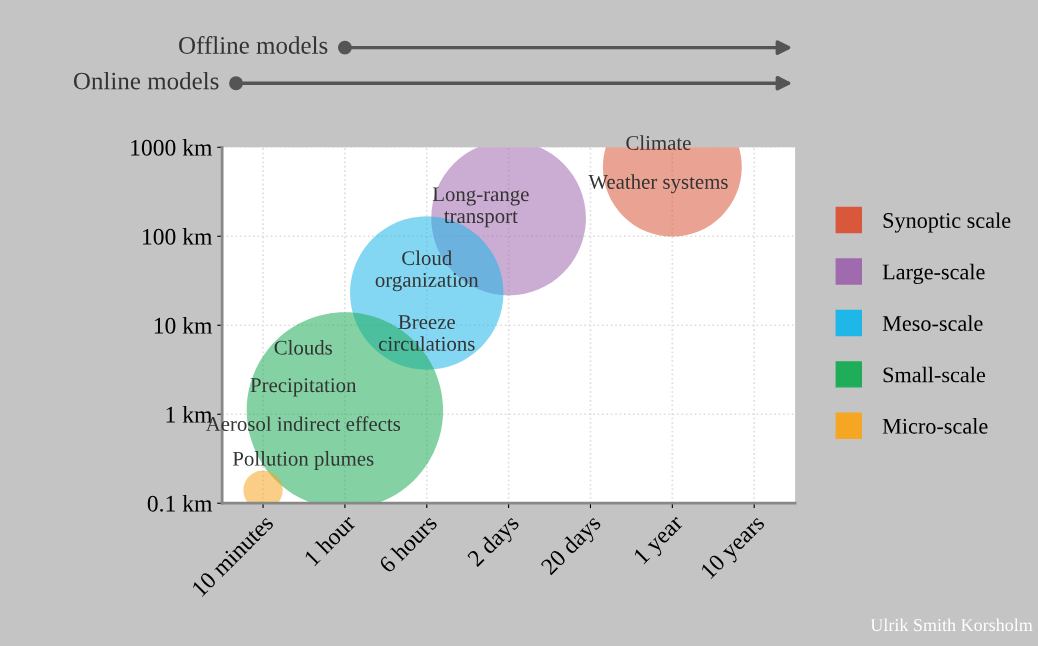  What do you see at coordinates (660, 540) in the screenshot?
I see `x-tick-label: 1 year` at bounding box center [660, 540].